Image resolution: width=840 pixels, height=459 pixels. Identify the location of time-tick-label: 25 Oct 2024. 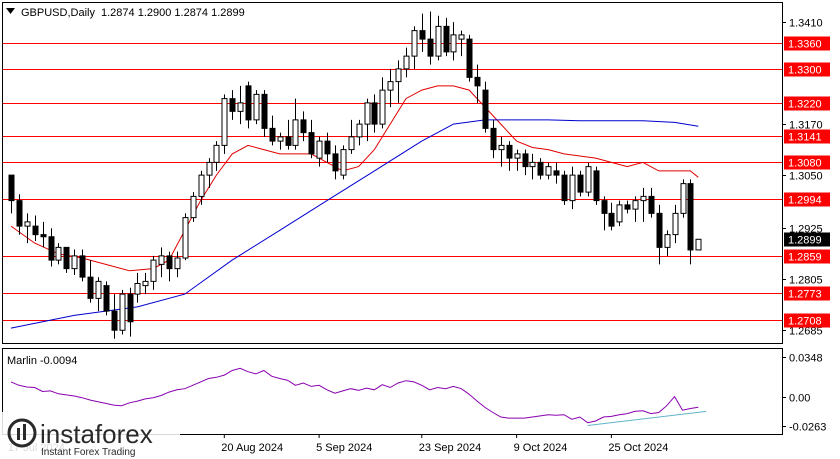
(638, 448).